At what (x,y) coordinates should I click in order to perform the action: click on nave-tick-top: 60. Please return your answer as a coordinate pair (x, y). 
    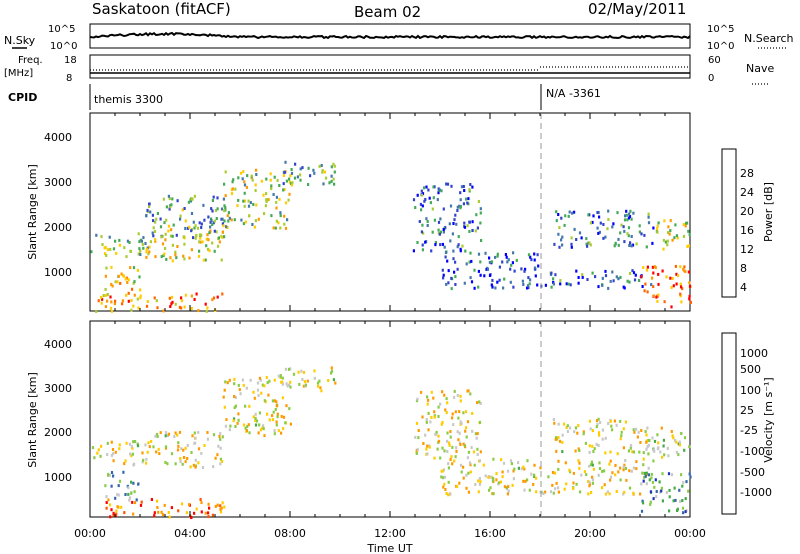
    Looking at the image, I should click on (714, 60).